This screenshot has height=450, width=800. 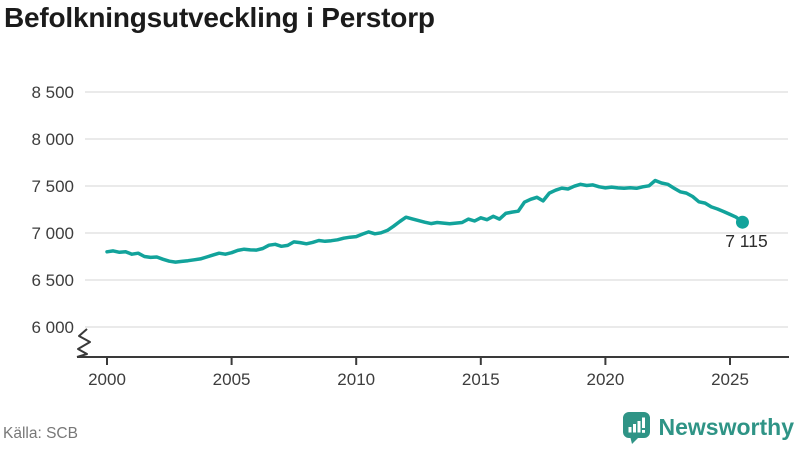 I want to click on source-note: Källa: SCB, so click(x=40, y=433).